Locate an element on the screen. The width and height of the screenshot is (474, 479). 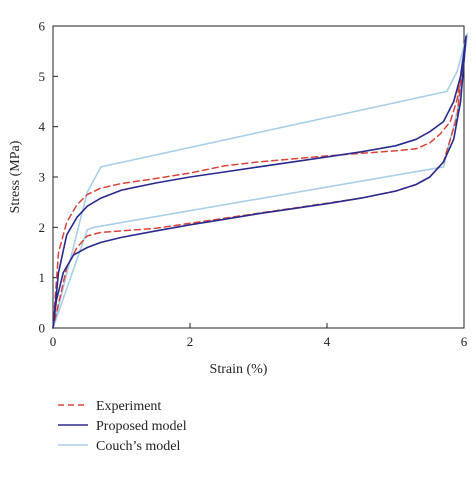
x-axis-title: Strain (%) is located at coordinates (239, 369).